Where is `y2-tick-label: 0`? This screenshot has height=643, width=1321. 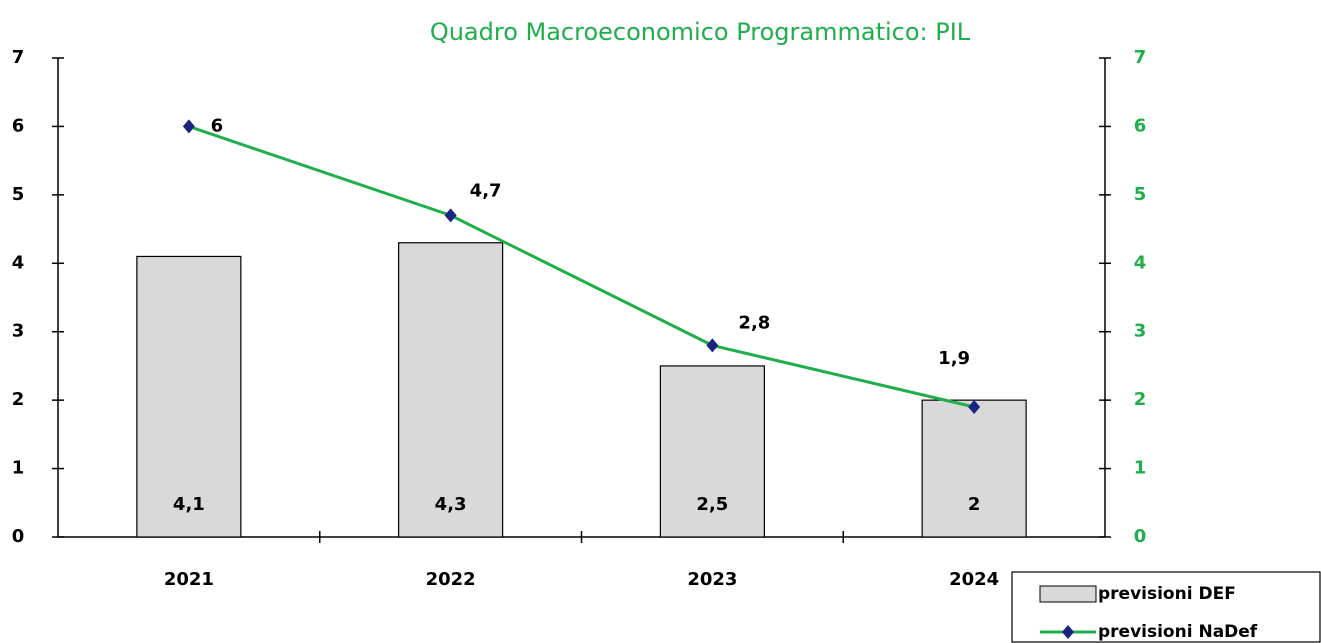 y2-tick-label: 0 is located at coordinates (1140, 536).